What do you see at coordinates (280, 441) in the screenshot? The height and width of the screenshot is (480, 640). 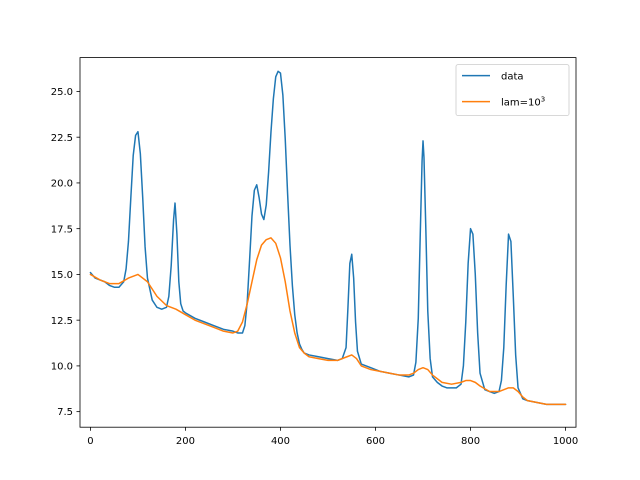 I see `x-tick-label: 400` at bounding box center [280, 441].